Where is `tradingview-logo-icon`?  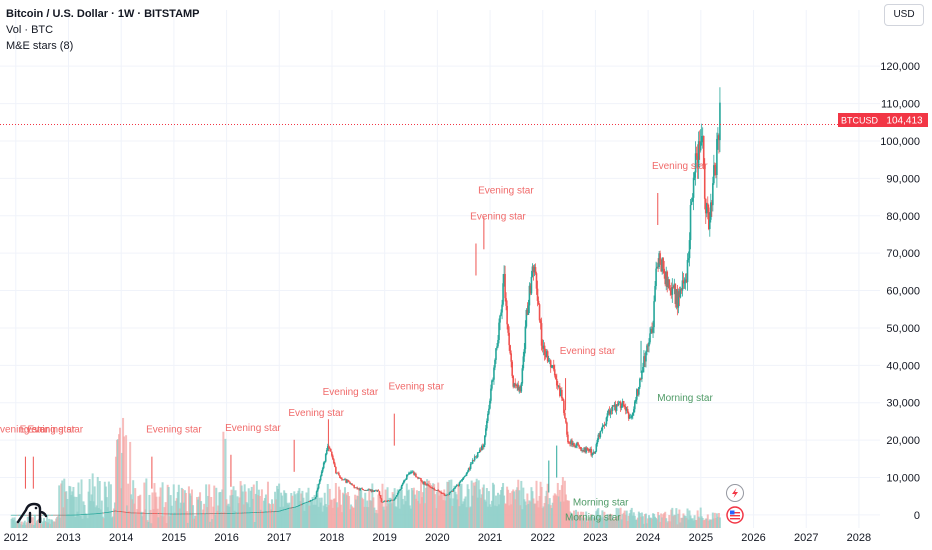
tradingview-logo-icon is located at coordinates (32, 513).